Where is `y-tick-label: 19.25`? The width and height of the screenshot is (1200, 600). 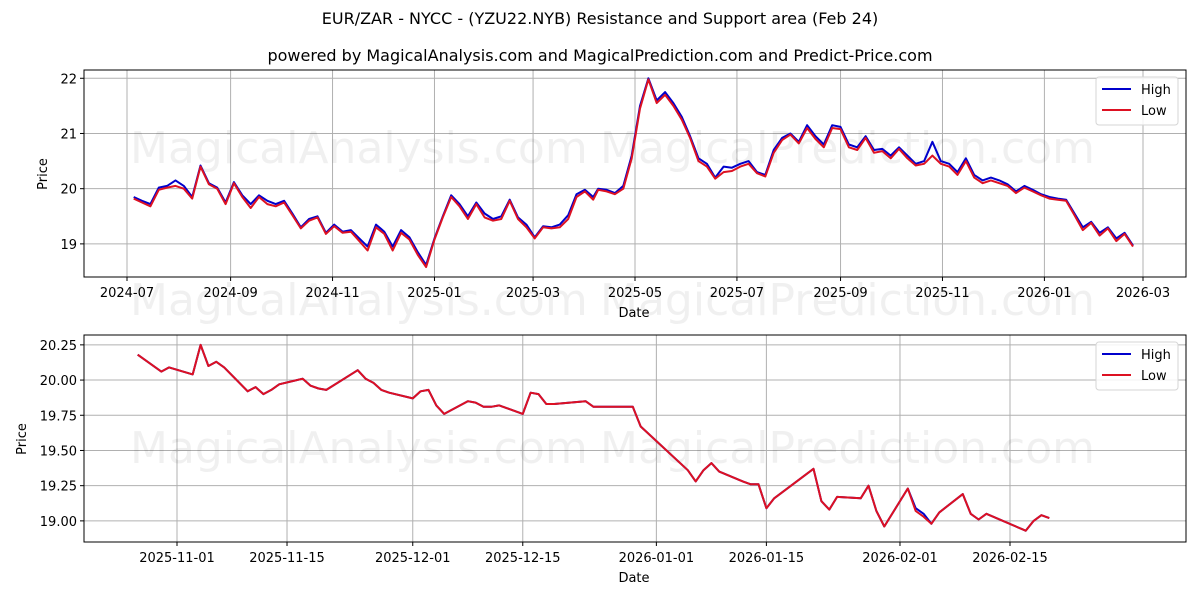
y-tick-label: 19.25 is located at coordinates (58, 487).